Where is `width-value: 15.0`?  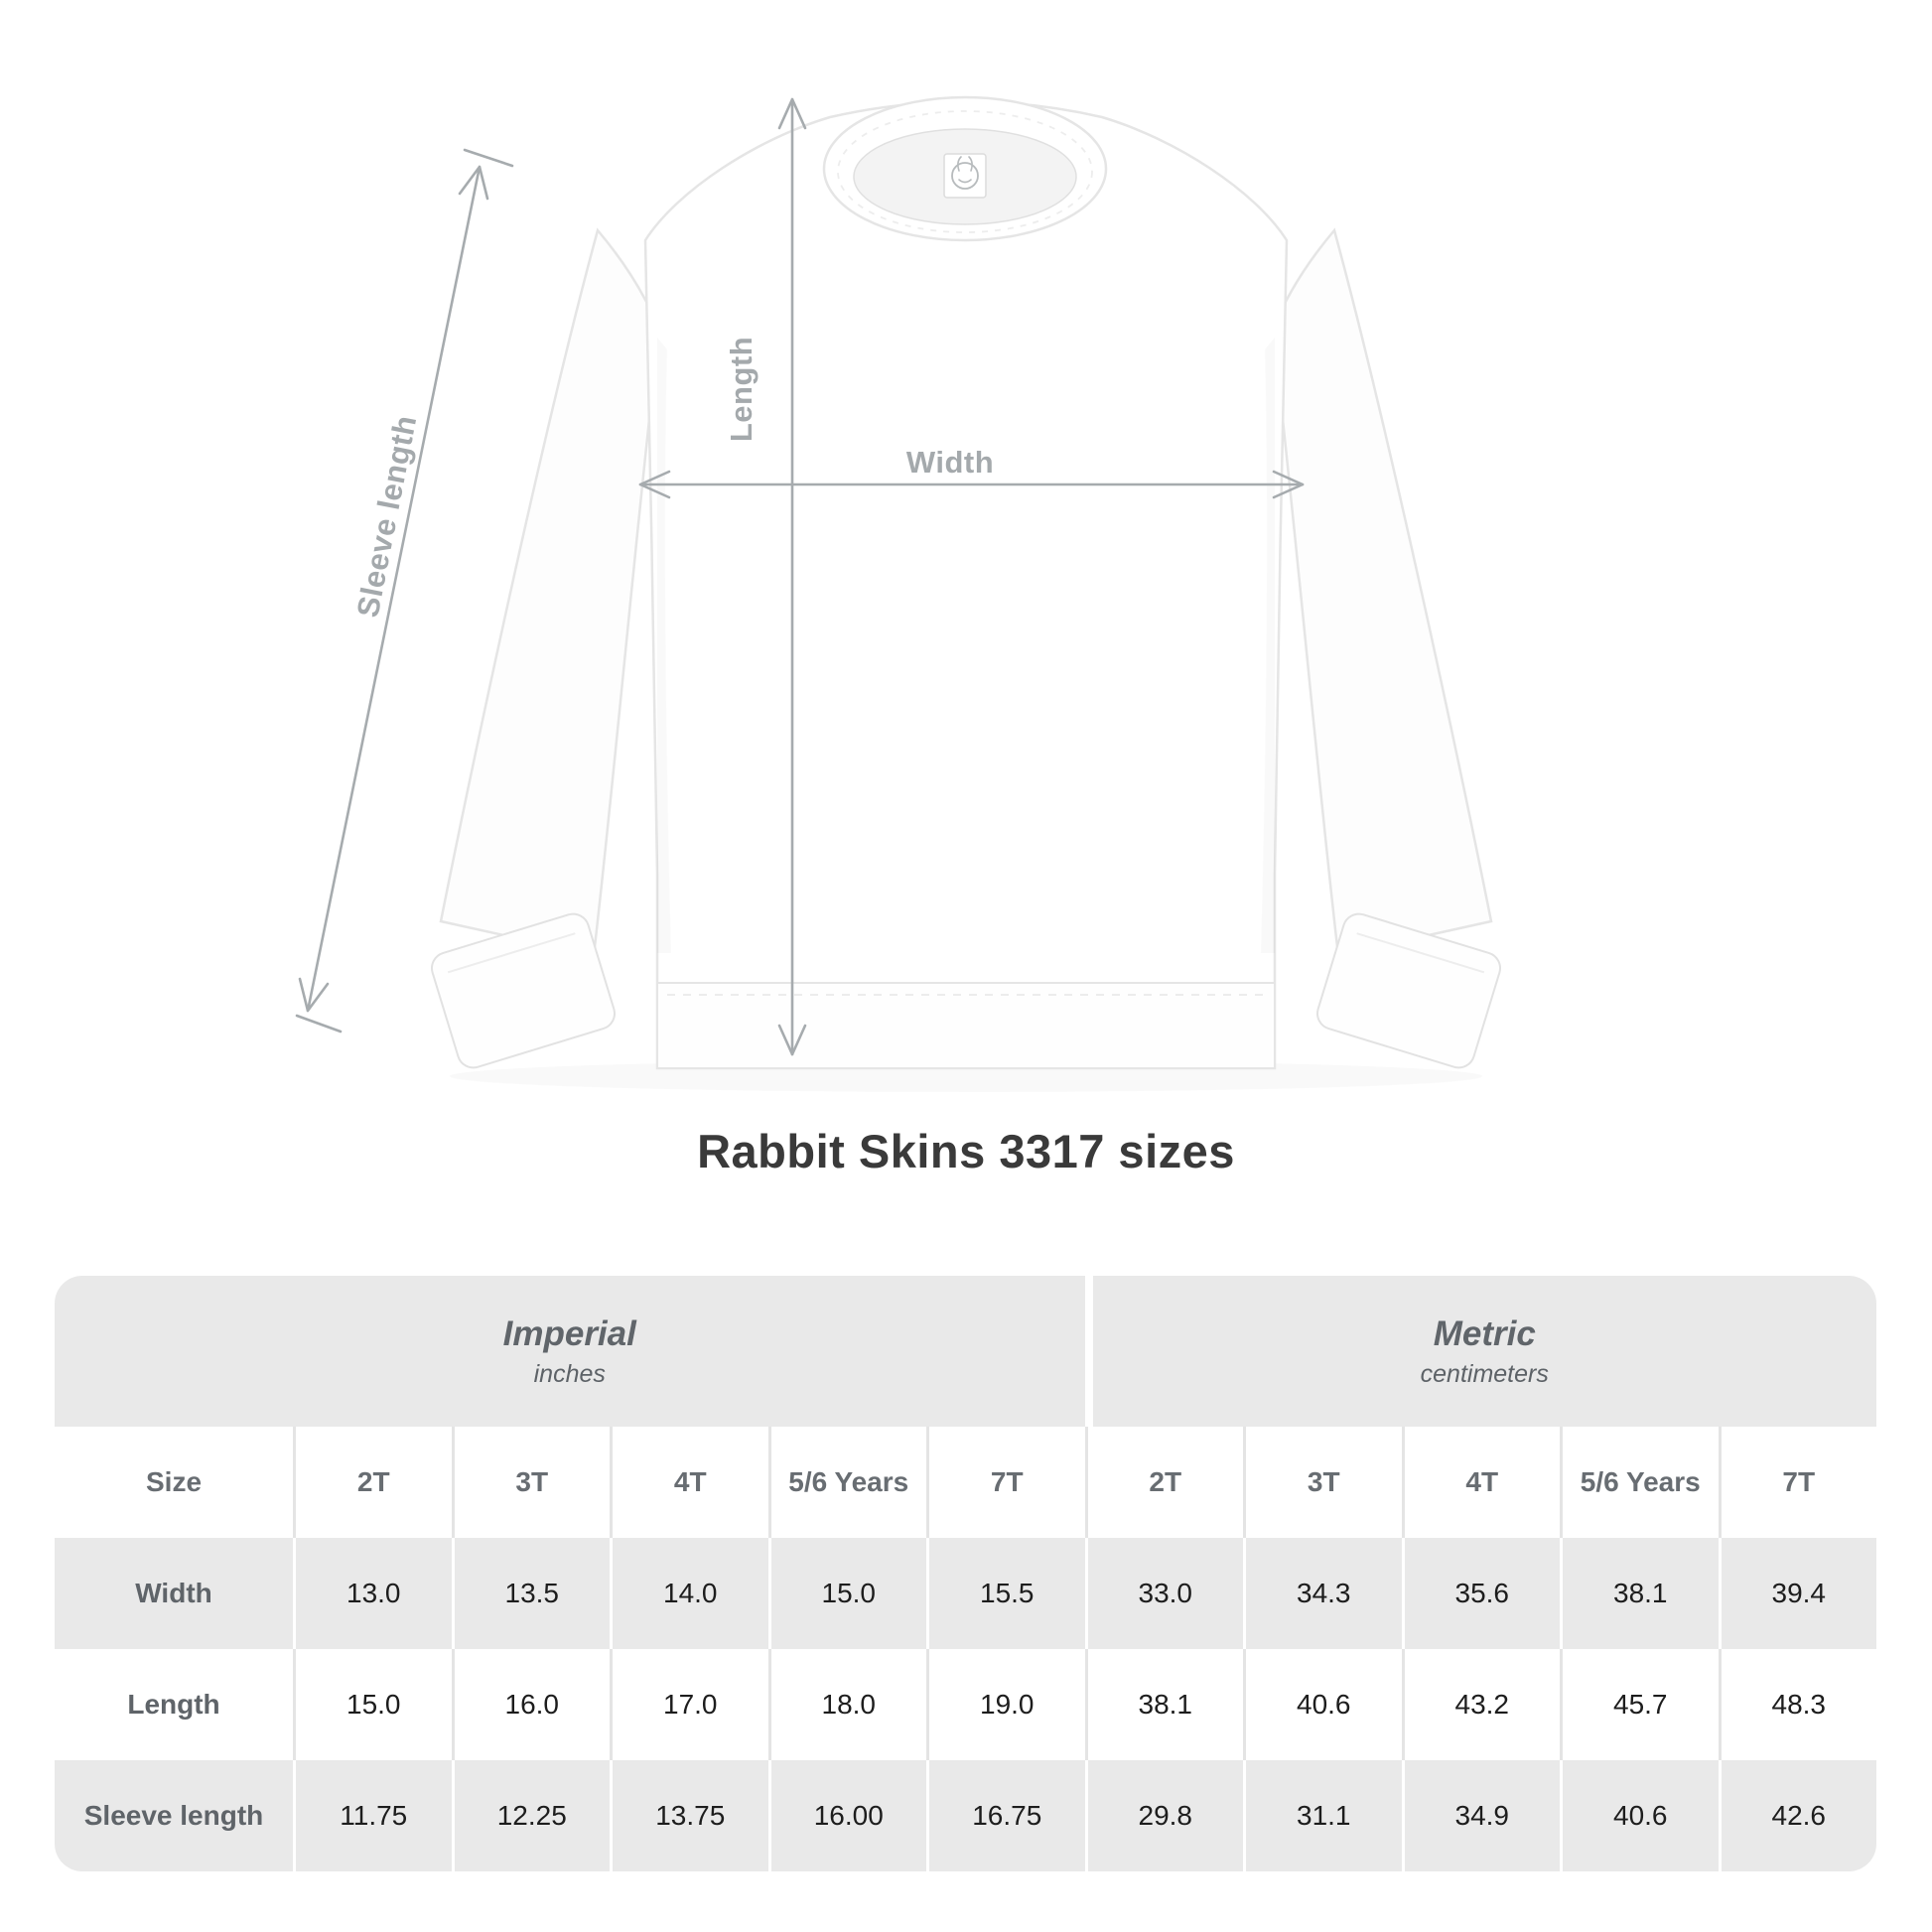 width-value: 15.0 is located at coordinates (846, 1594).